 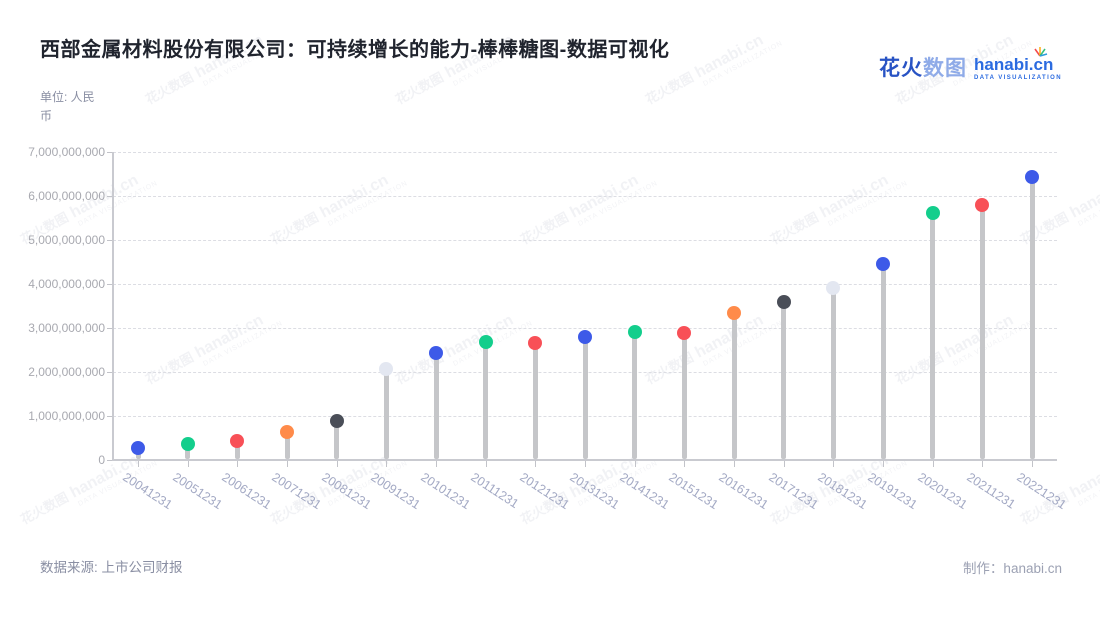 I want to click on logo-domain: hanabi.cn, so click(x=1014, y=64).